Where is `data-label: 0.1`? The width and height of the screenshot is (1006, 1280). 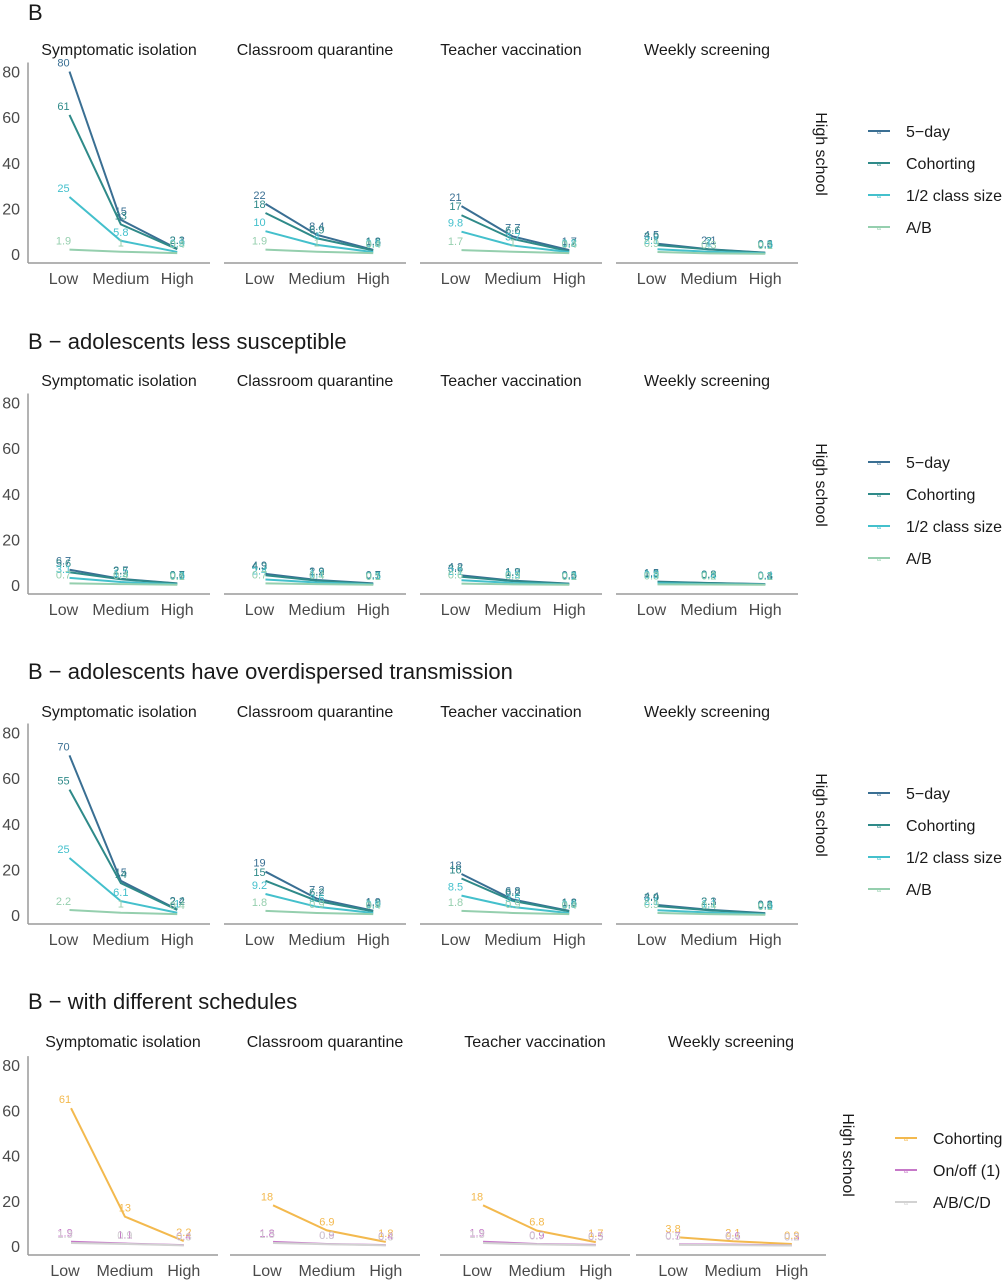 data-label: 0.1 is located at coordinates (177, 577).